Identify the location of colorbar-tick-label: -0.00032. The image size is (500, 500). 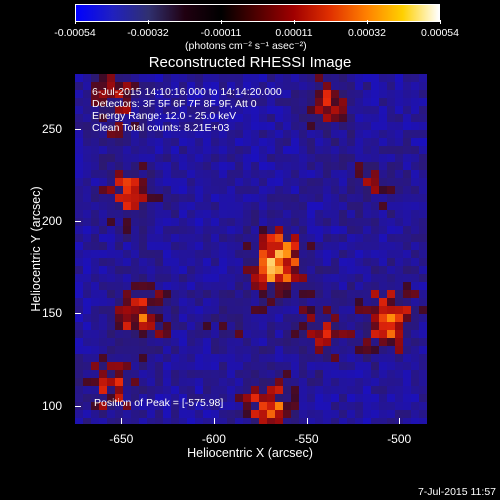
(148, 33).